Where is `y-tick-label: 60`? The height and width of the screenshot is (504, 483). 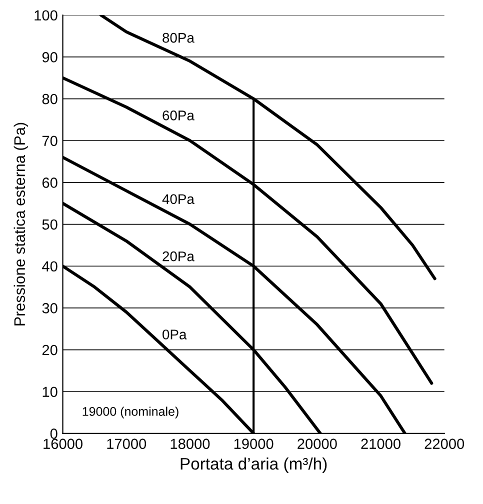
y-tick-label: 60 is located at coordinates (50, 183).